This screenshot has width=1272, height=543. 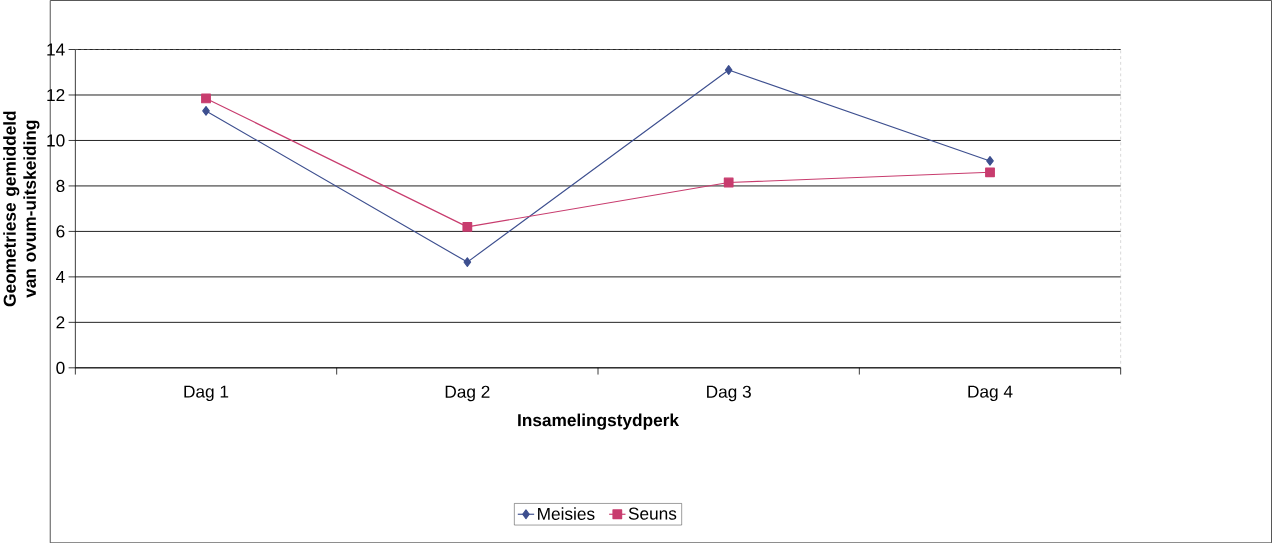 What do you see at coordinates (652, 513) in the screenshot?
I see `legend-label: Seuns` at bounding box center [652, 513].